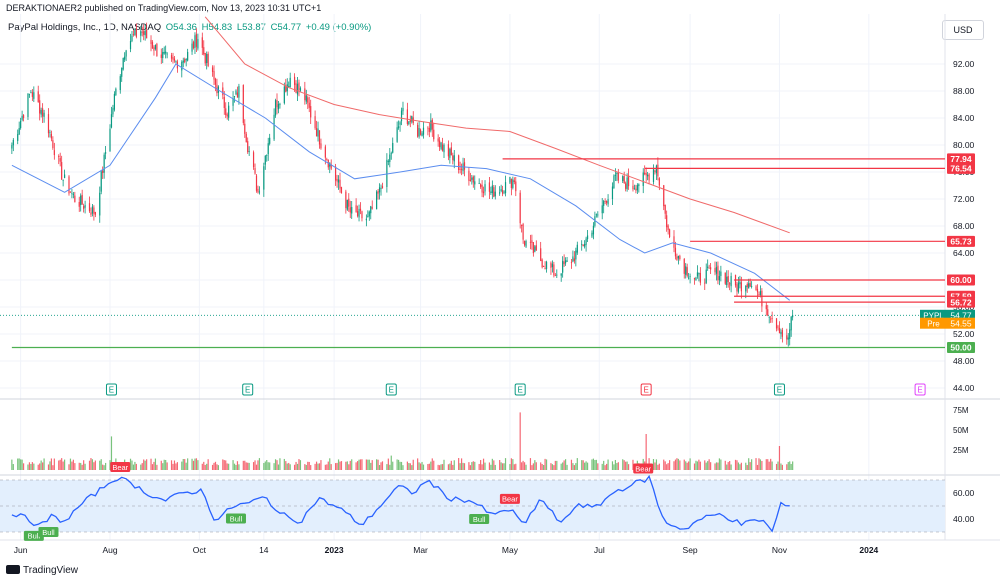  What do you see at coordinates (961, 450) in the screenshot?
I see `volume-axis-label: 25M` at bounding box center [961, 450].